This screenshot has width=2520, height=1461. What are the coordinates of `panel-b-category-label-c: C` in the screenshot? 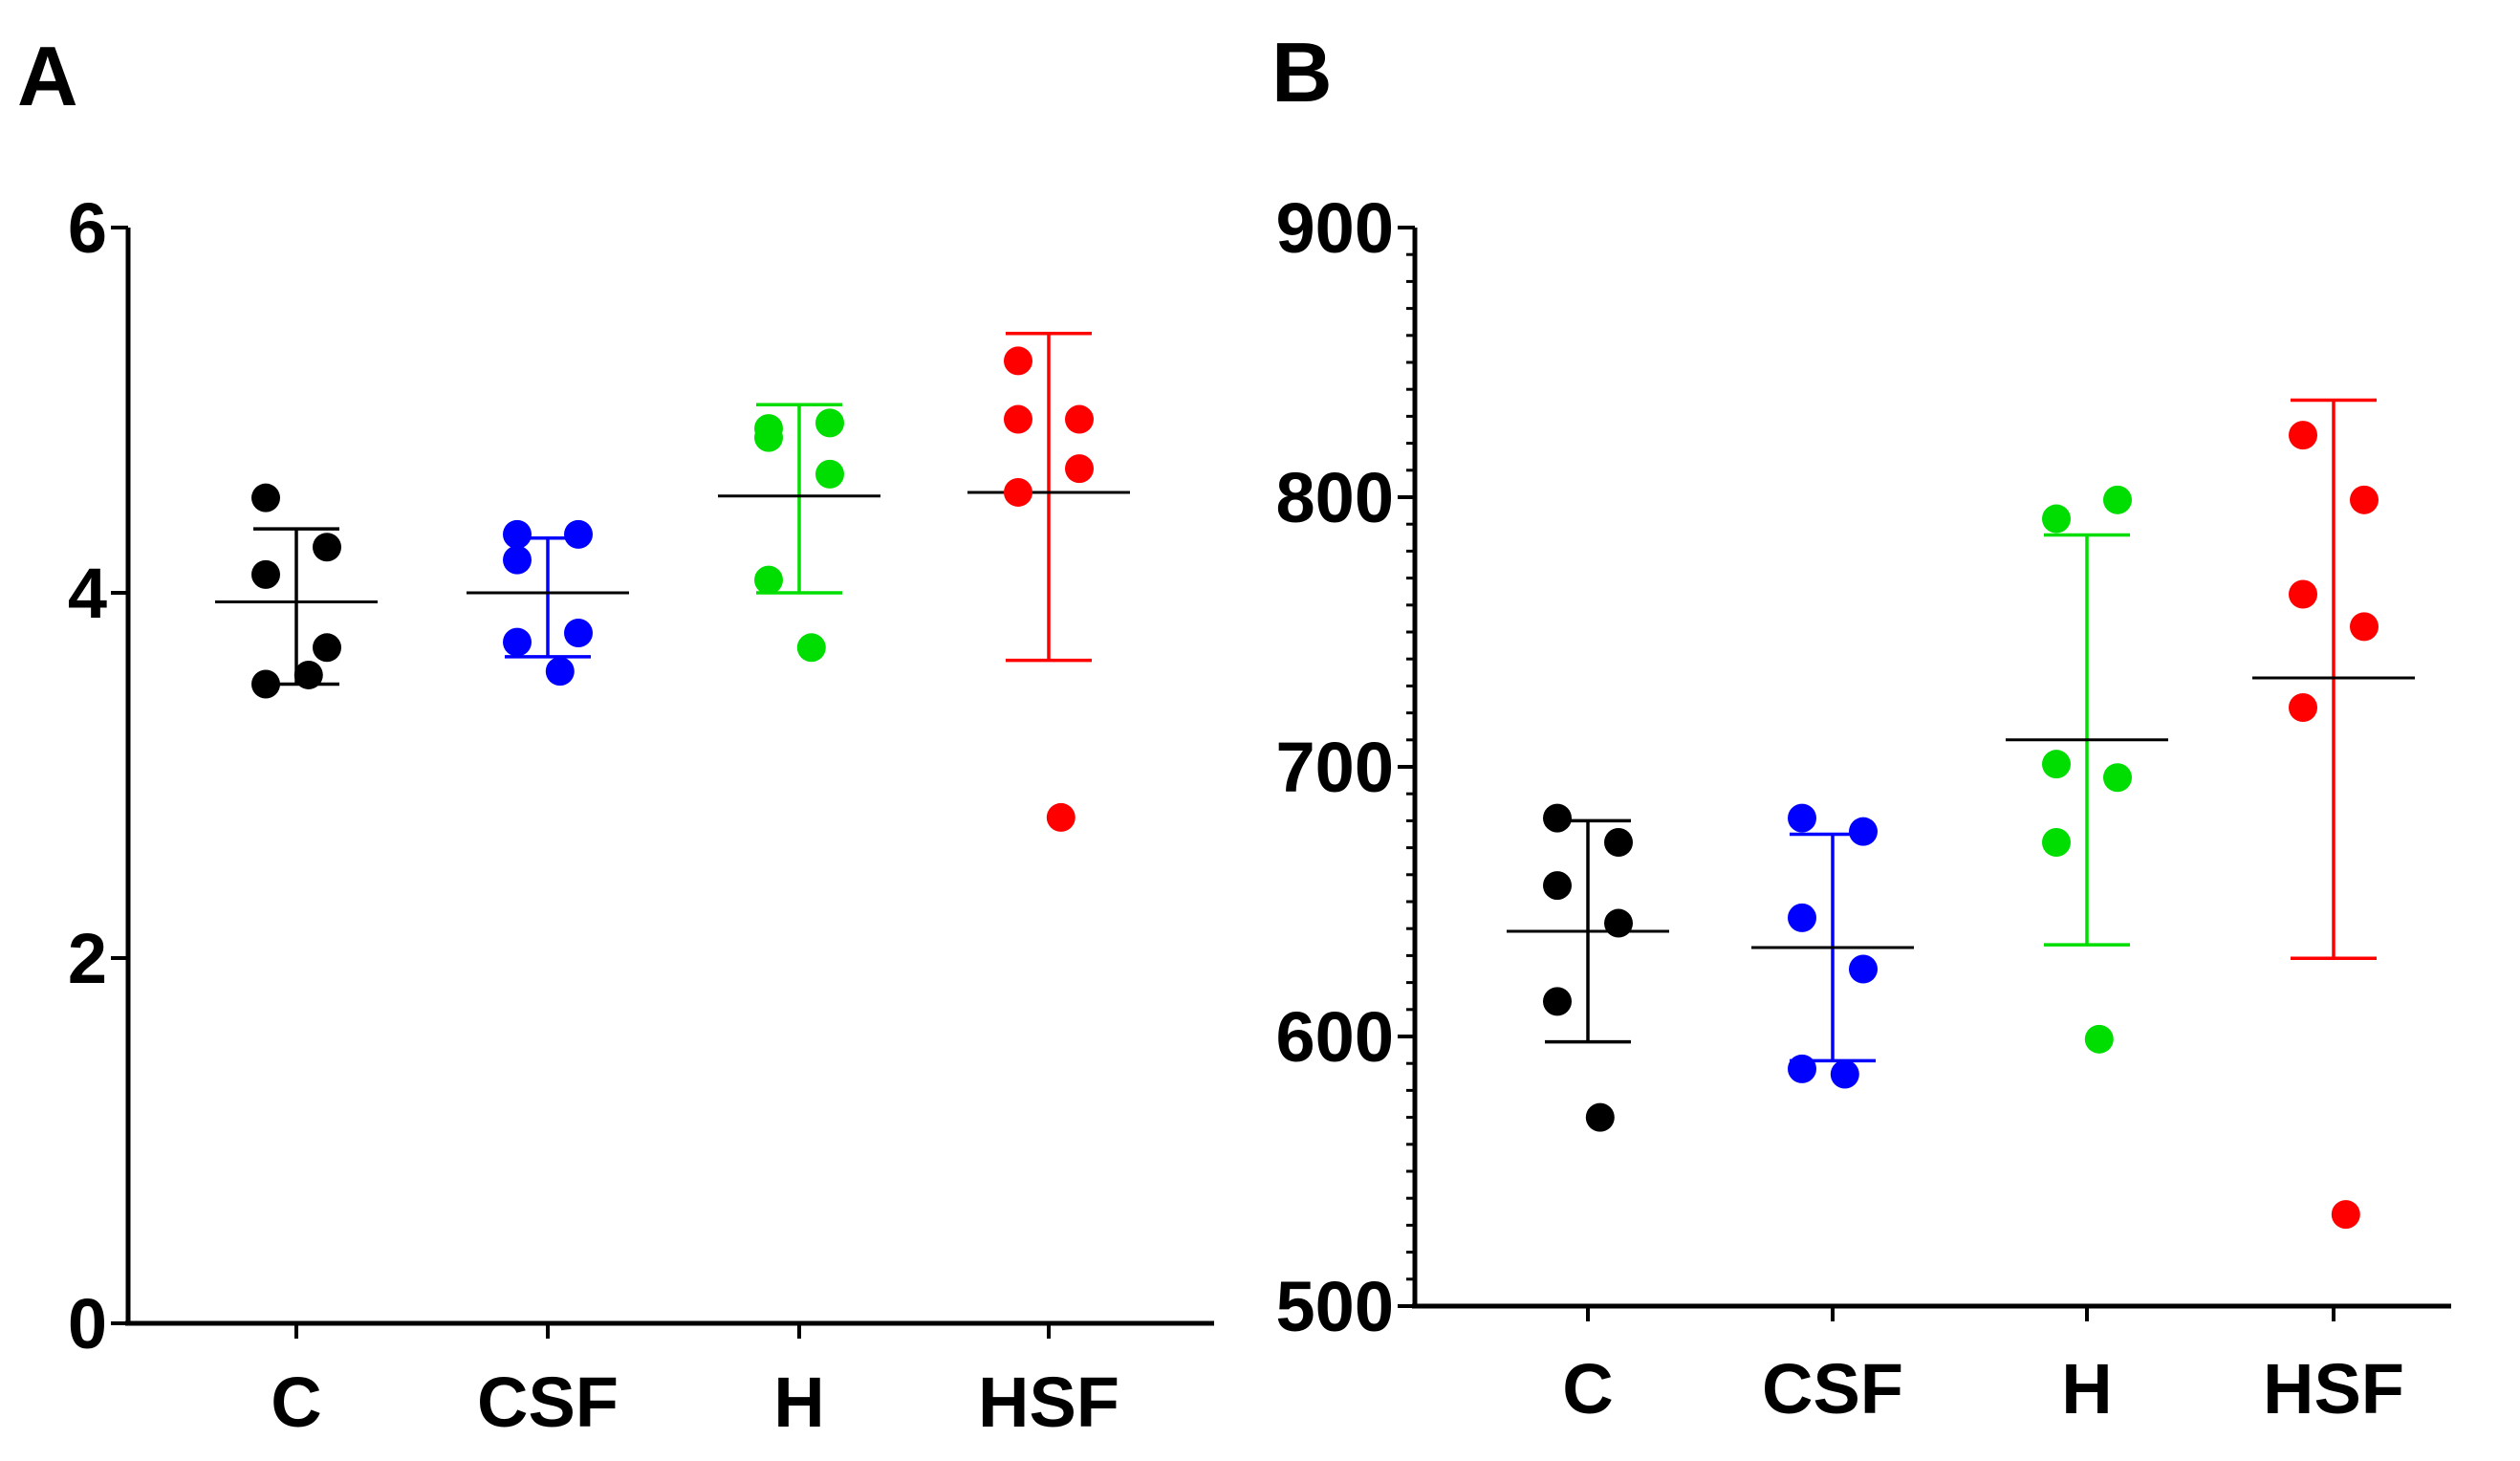 It's located at (1588, 1389).